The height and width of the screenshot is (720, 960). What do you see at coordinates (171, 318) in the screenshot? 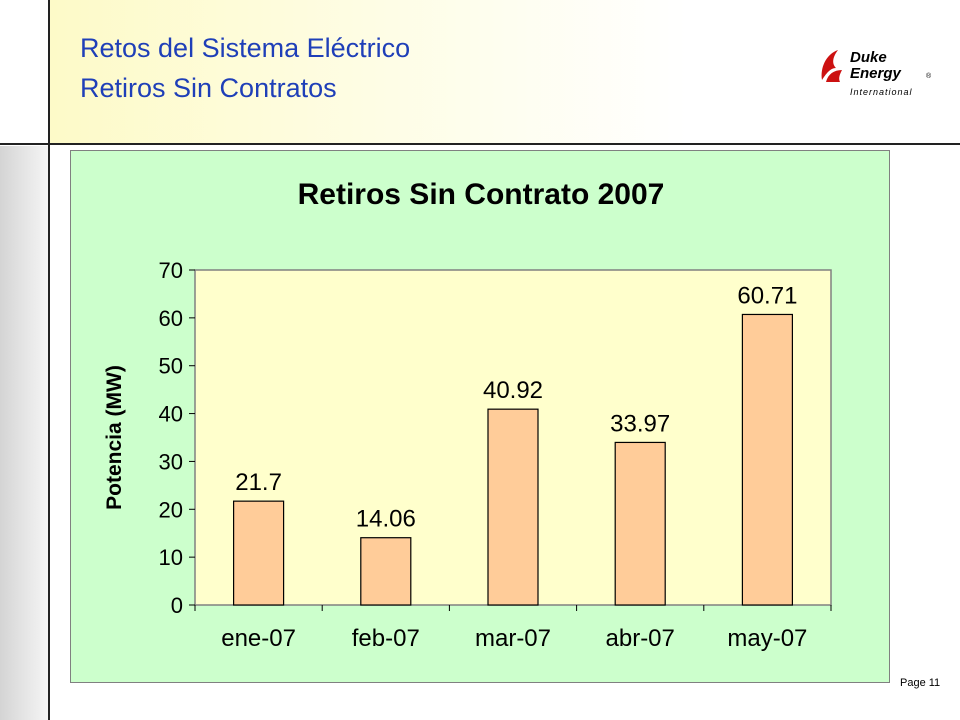
I see `y-tick-label: 60` at bounding box center [171, 318].